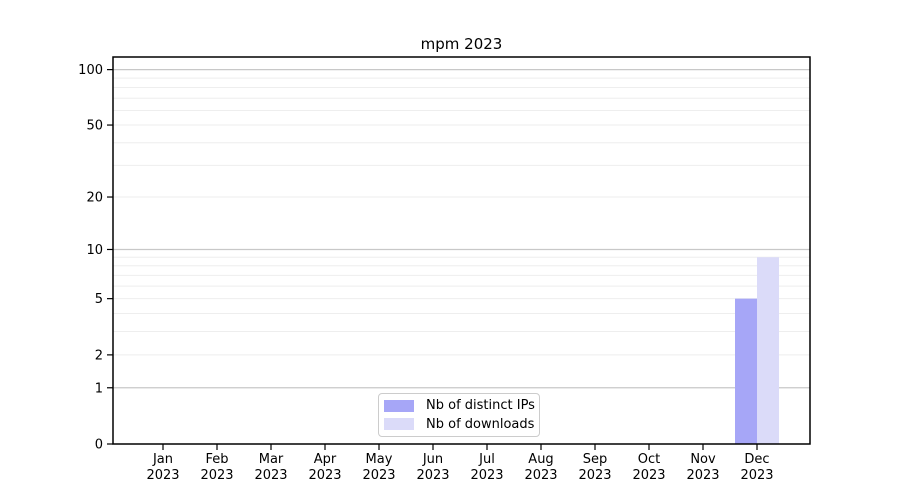 The image size is (900, 500). I want to click on y-tick-label: 10, so click(94, 250).